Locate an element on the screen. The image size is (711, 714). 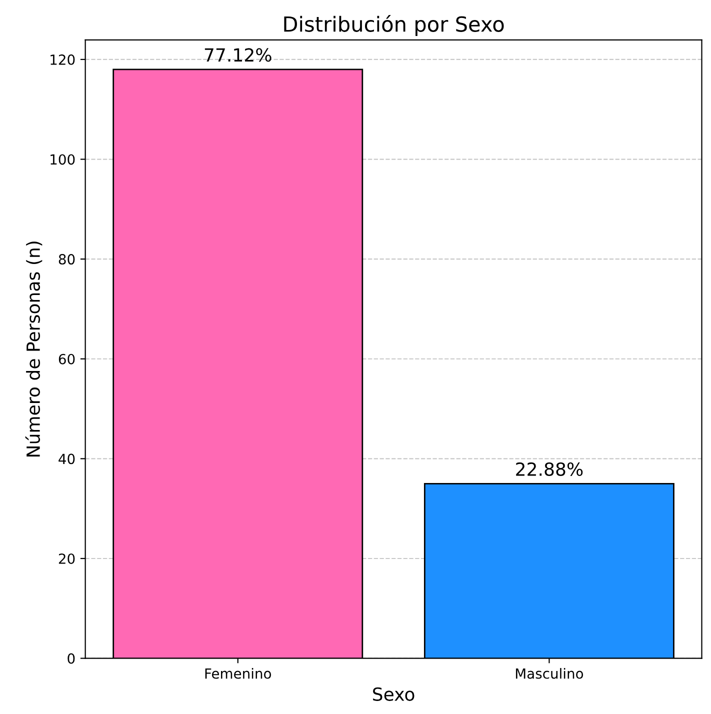
y-tick-label: 100 is located at coordinates (62, 159).